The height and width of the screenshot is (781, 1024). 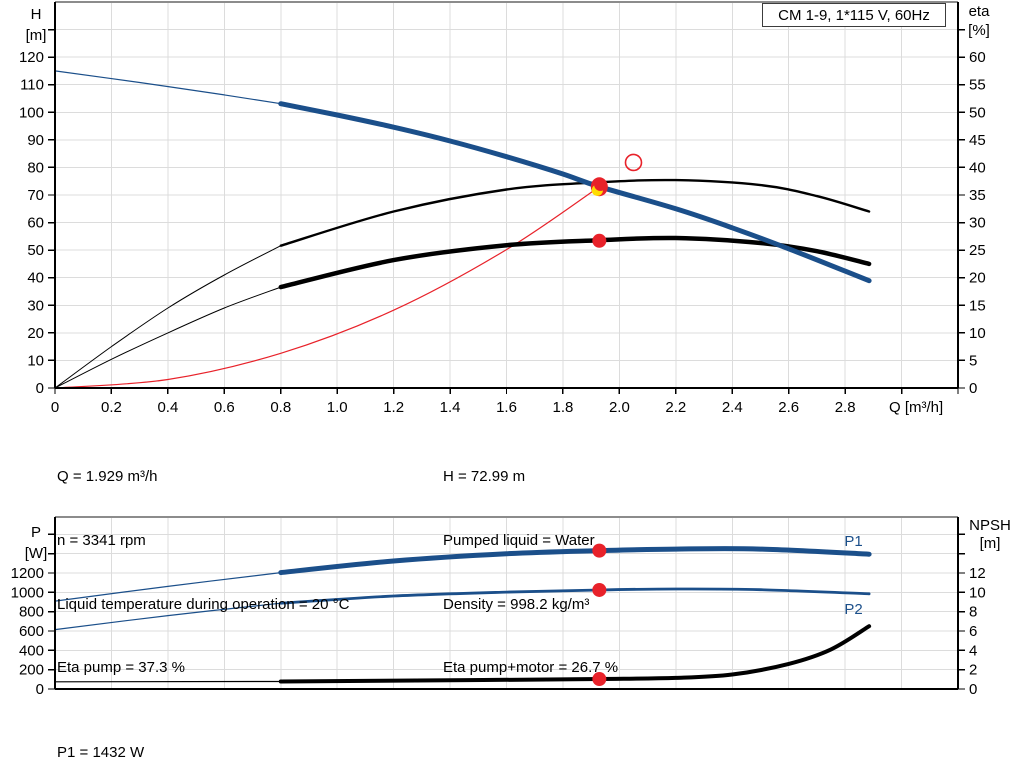 I want to click on info-speed: n = 3341 rpm, so click(x=101, y=541).